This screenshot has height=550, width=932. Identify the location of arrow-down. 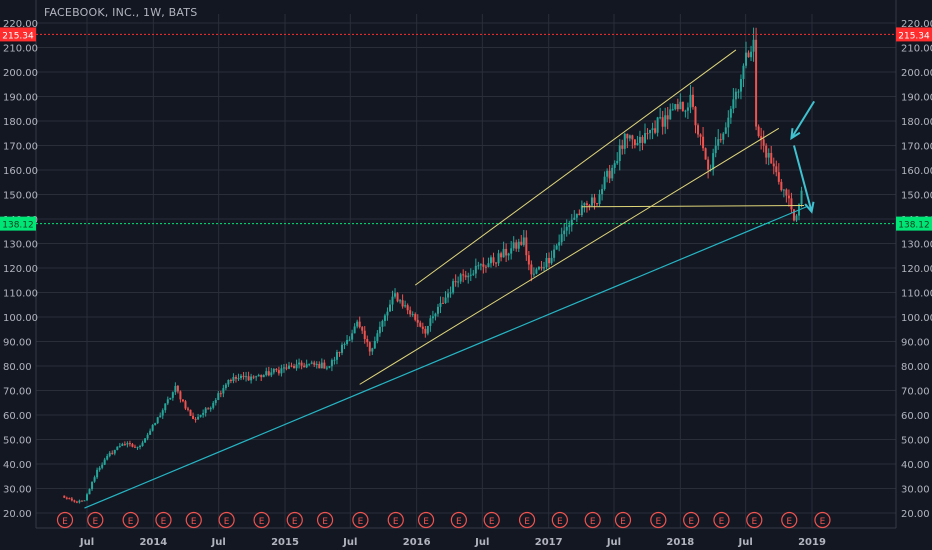
(803, 179).